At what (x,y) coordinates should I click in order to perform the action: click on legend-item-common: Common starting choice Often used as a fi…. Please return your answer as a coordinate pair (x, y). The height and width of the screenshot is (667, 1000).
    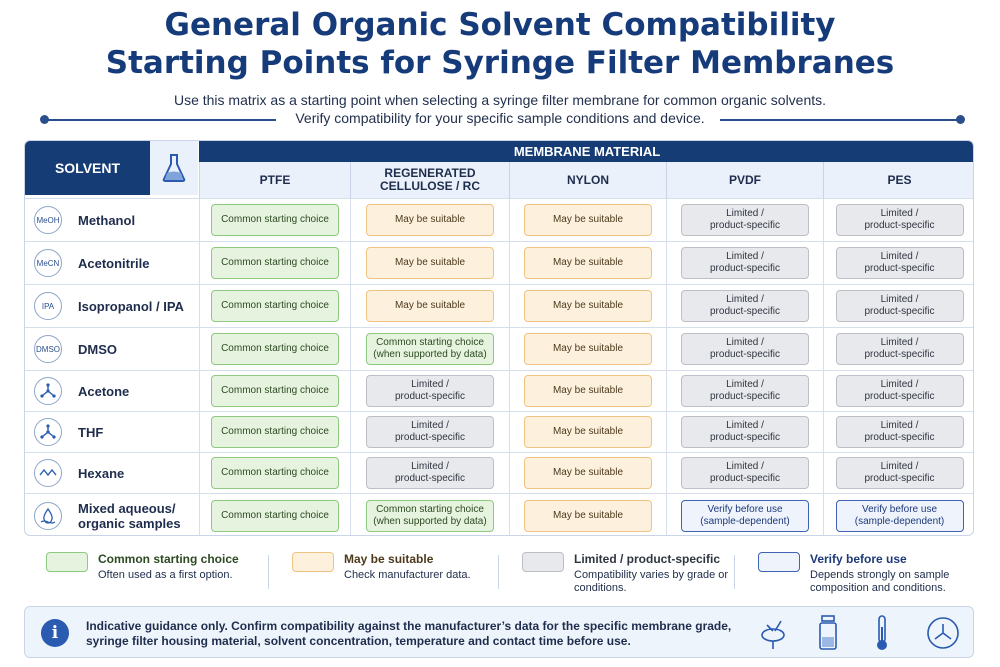
    Looking at the image, I should click on (153, 572).